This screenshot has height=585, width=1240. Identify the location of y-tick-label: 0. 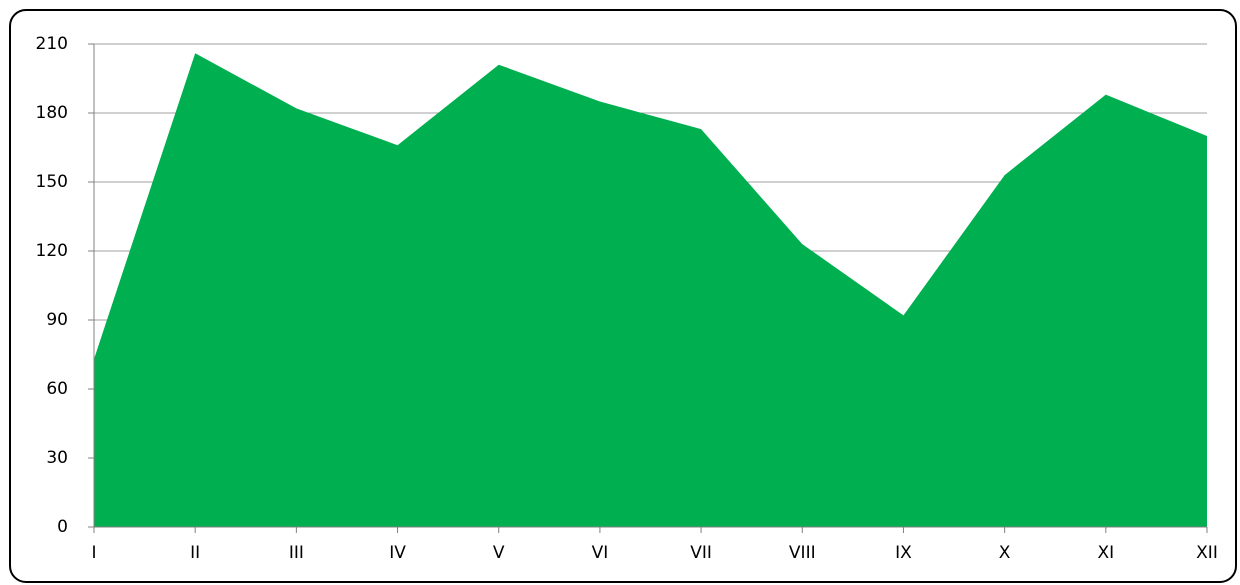
(62, 527).